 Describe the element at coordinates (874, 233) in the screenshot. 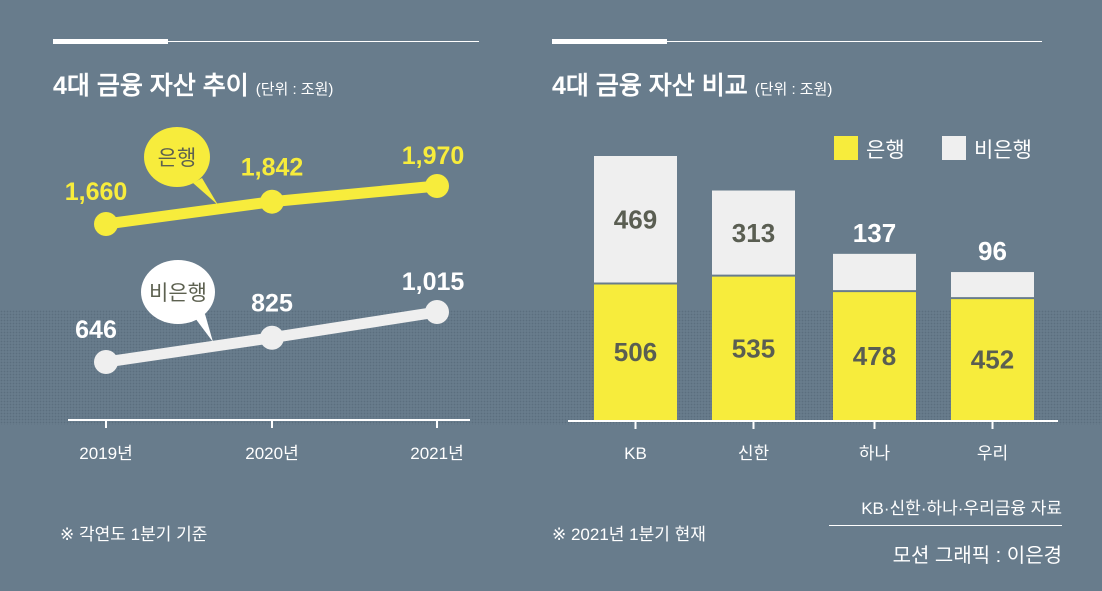

I see `bar-label-nonbank: 137` at that location.